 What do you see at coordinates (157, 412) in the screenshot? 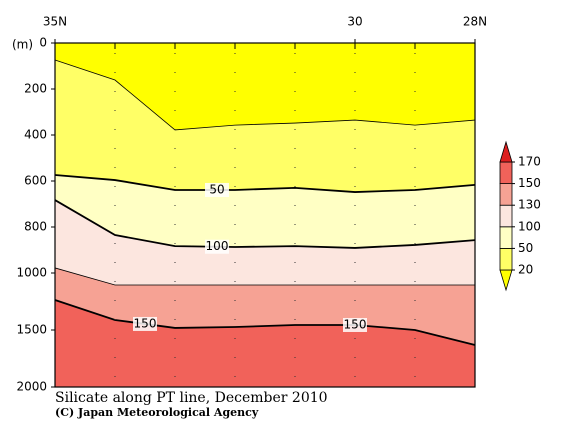
I see `credit: (C) Japan Meteorological Agency` at bounding box center [157, 412].